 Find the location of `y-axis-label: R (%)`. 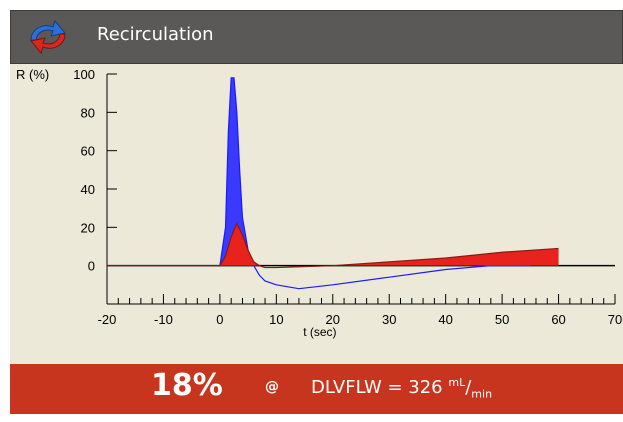

y-axis-label: R (%) is located at coordinates (32, 74).